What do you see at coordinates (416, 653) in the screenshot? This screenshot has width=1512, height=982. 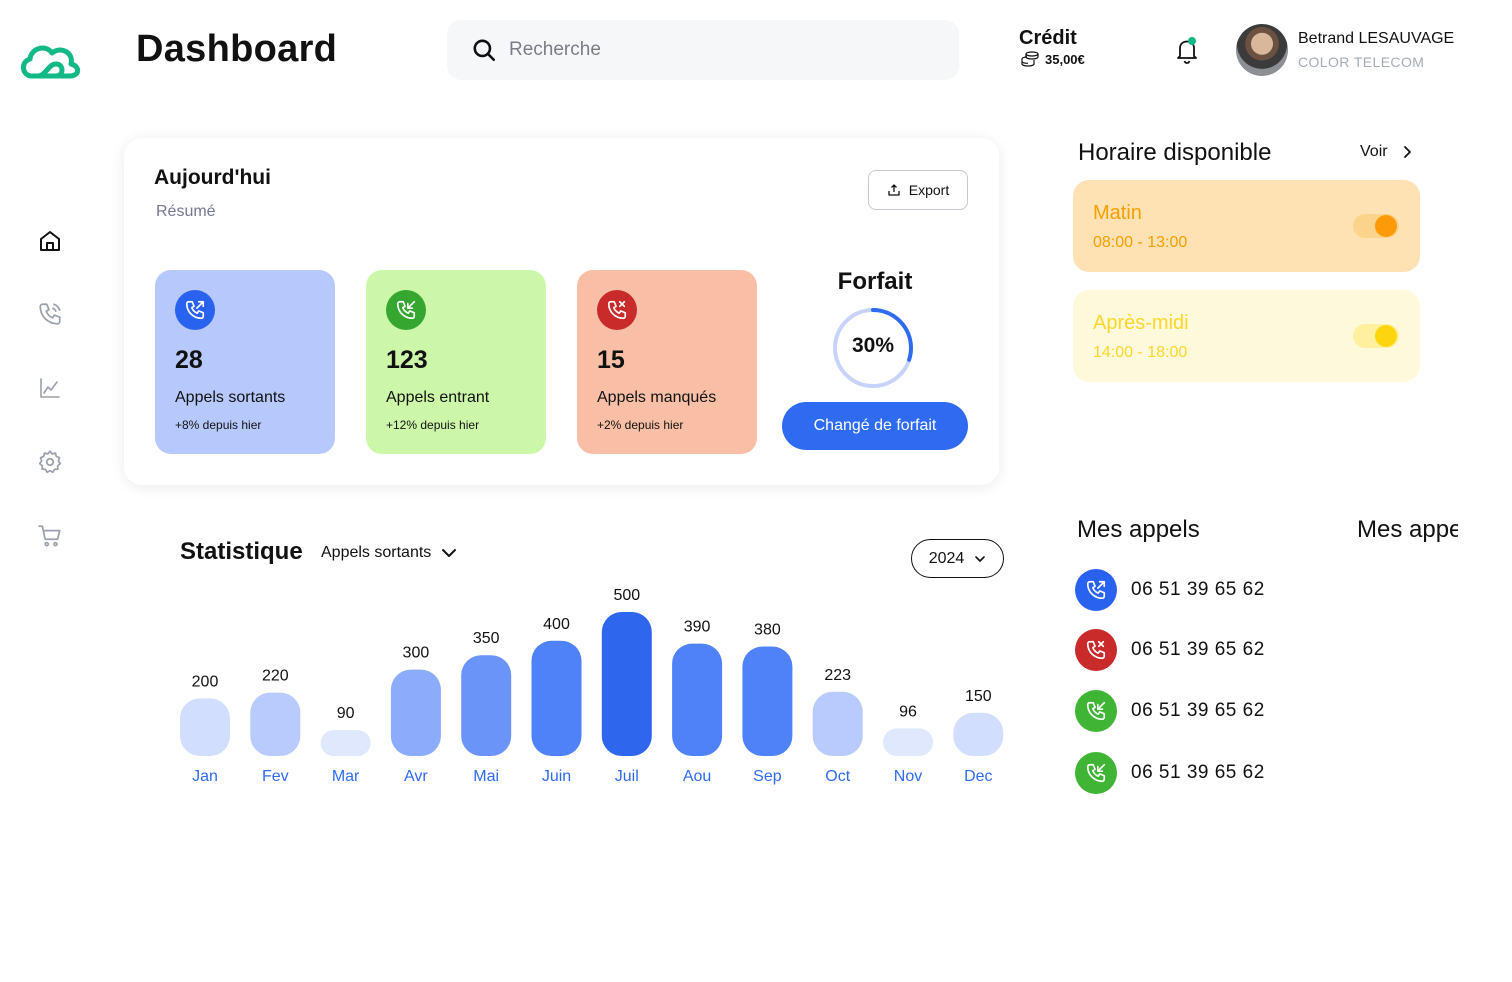 I see `bar-value-label: 300` at bounding box center [416, 653].